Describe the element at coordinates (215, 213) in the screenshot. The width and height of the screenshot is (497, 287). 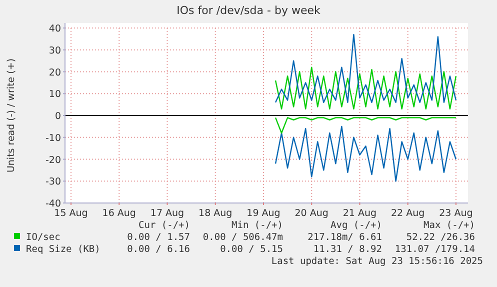
I see `x-tick-label: 18 Aug` at that location.